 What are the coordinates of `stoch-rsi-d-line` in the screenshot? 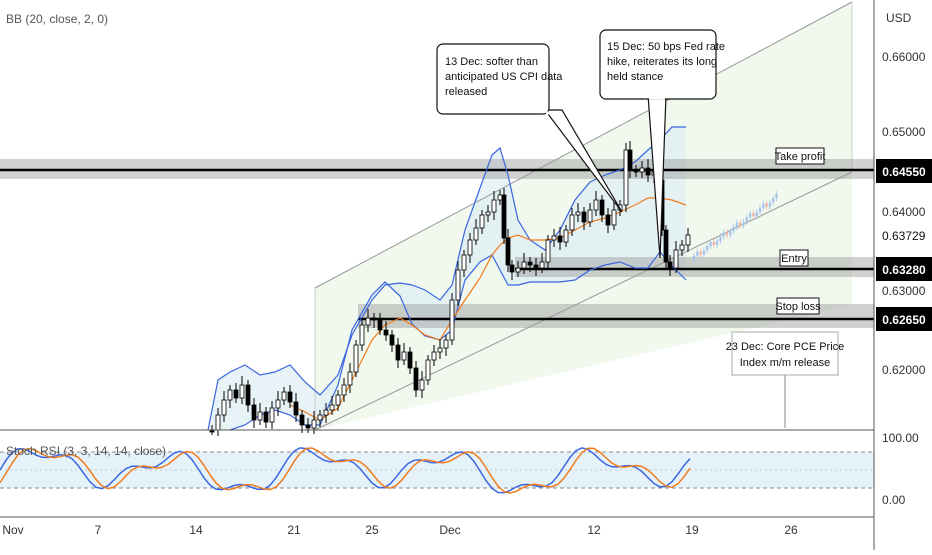 It's located at (345, 470).